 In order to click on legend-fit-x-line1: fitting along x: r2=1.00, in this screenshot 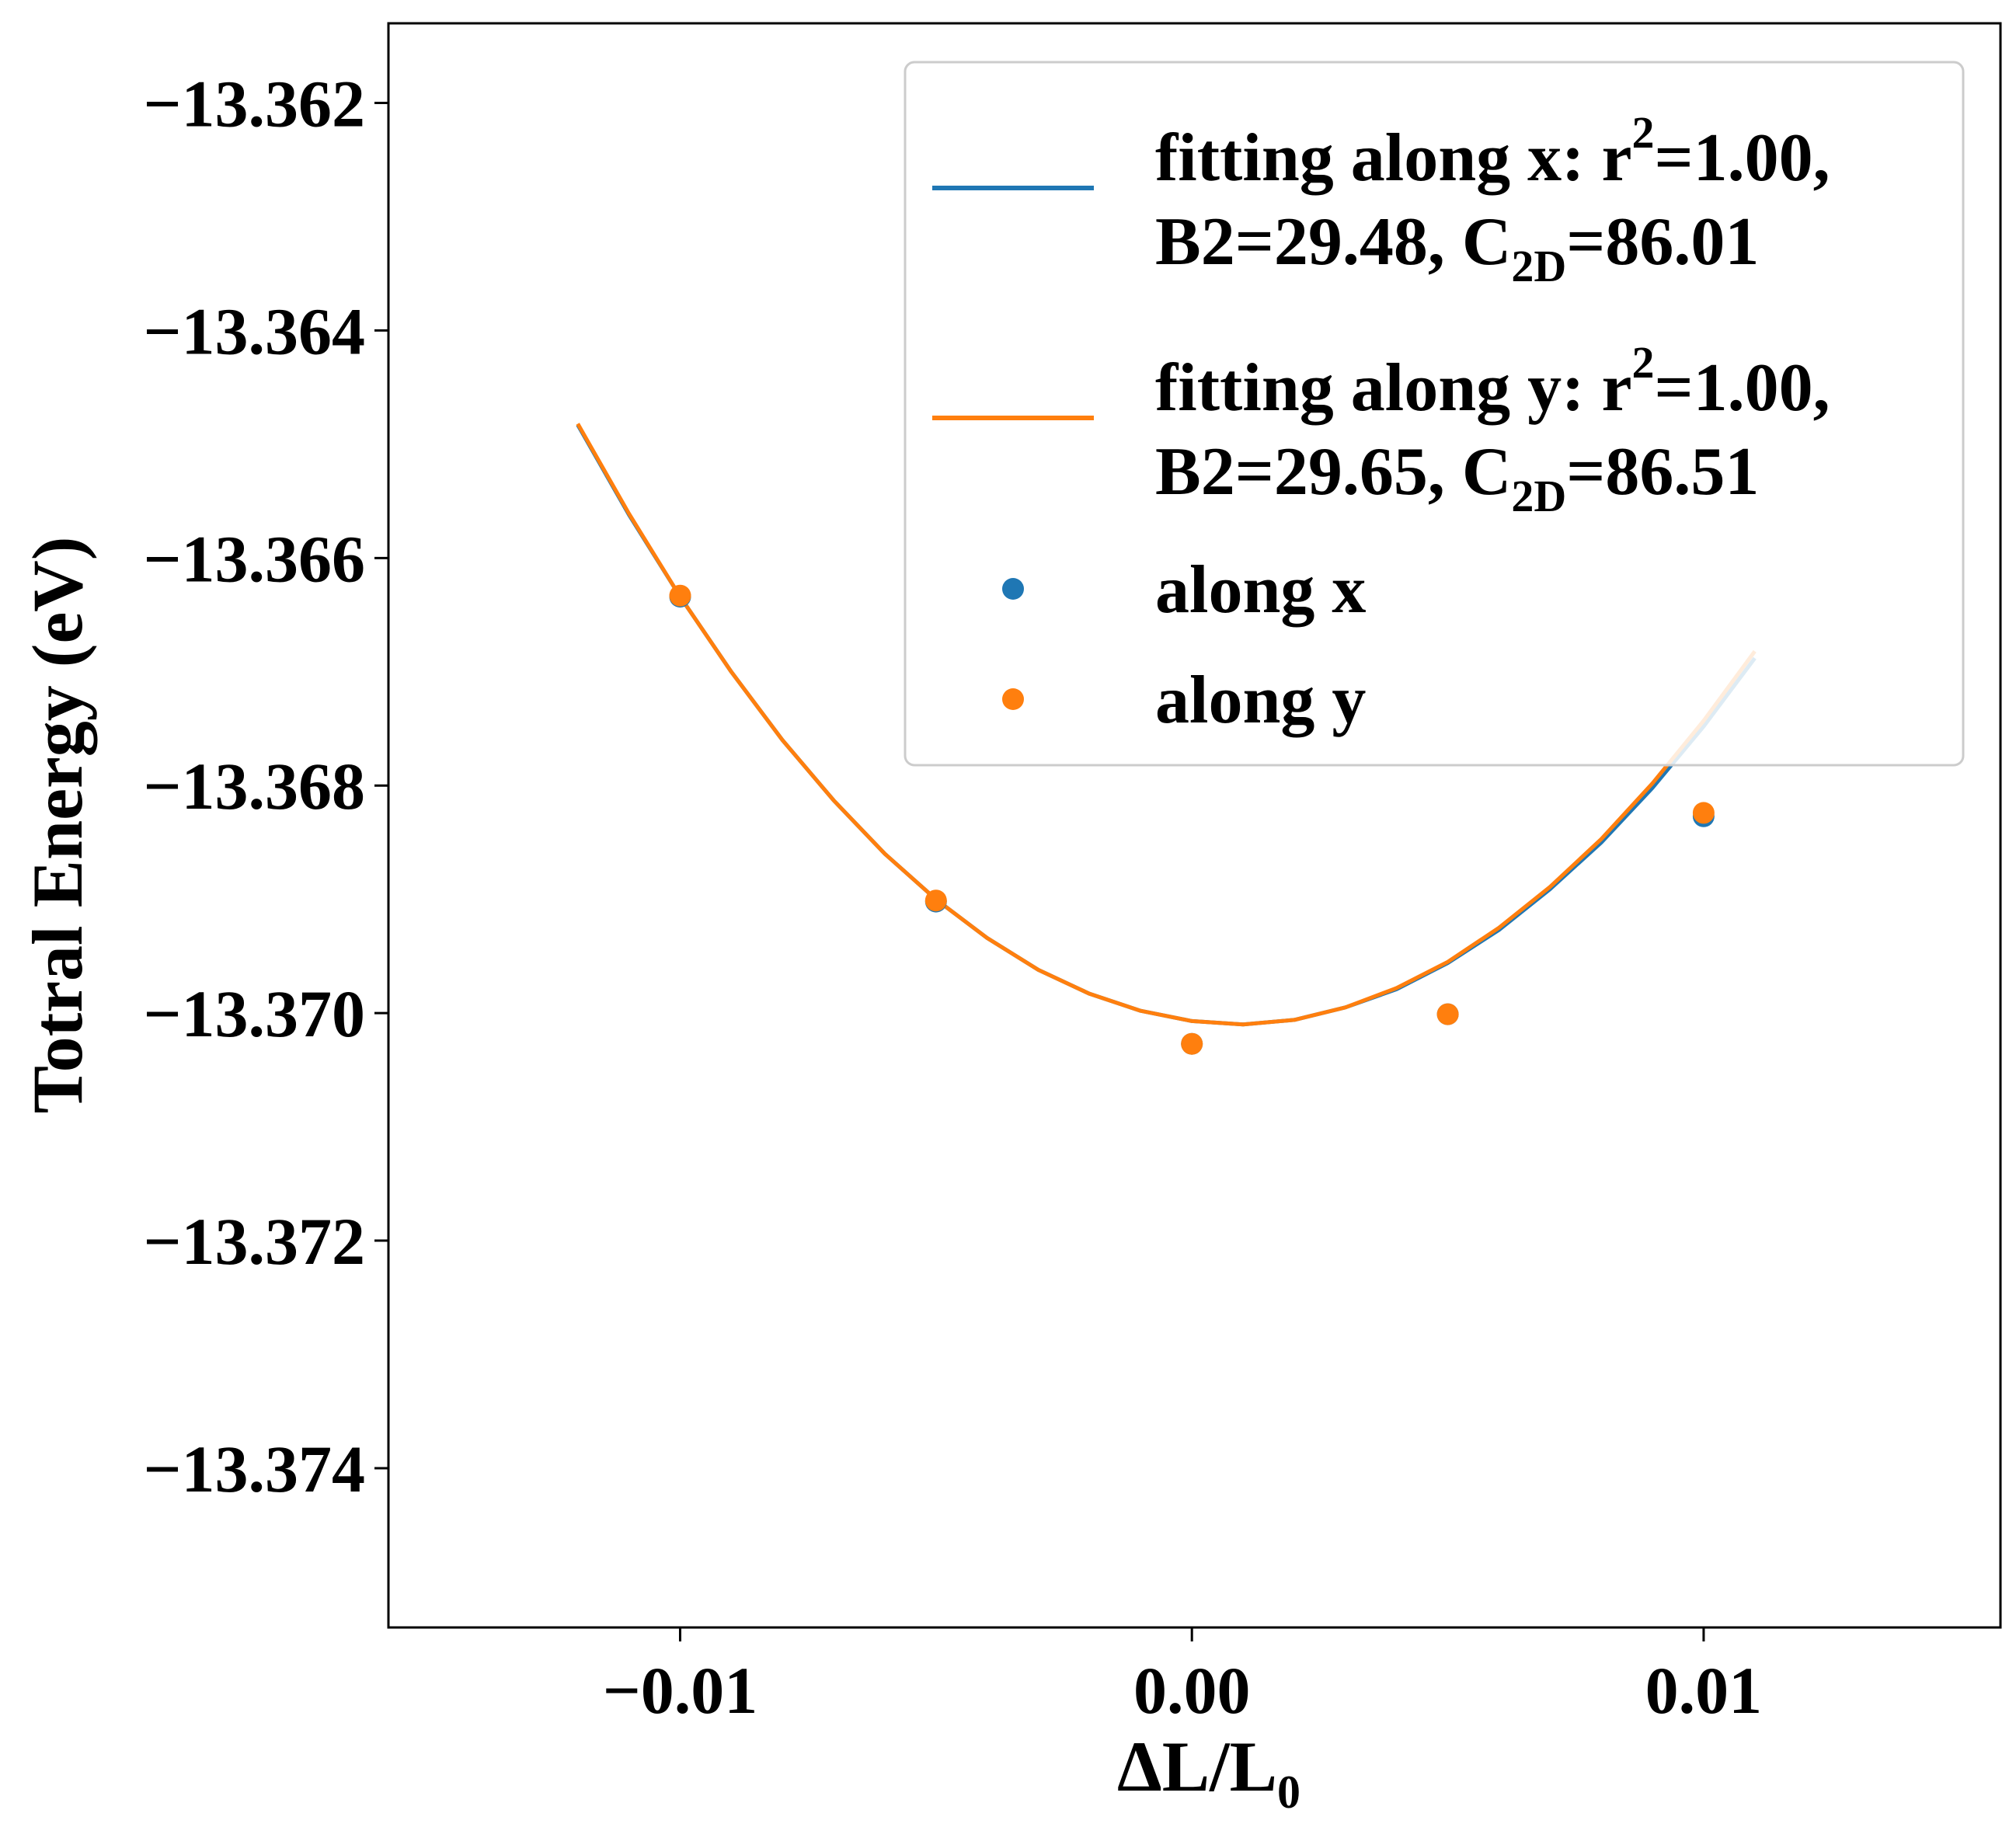, I will do `click(1492, 151)`.